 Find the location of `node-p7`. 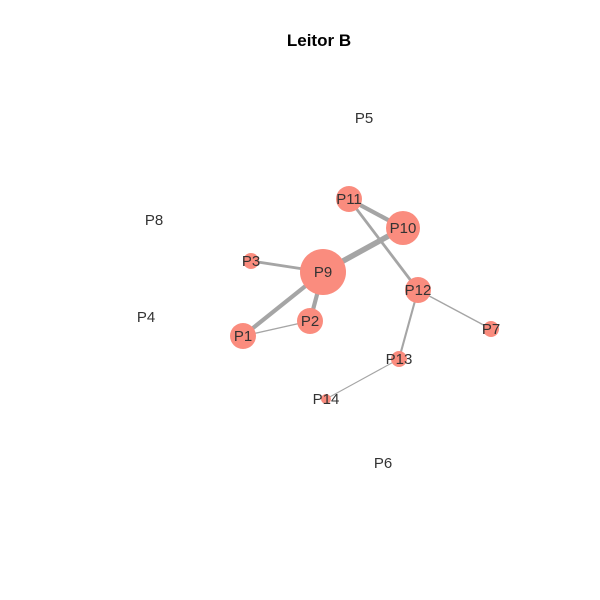

node-p7 is located at coordinates (491, 329).